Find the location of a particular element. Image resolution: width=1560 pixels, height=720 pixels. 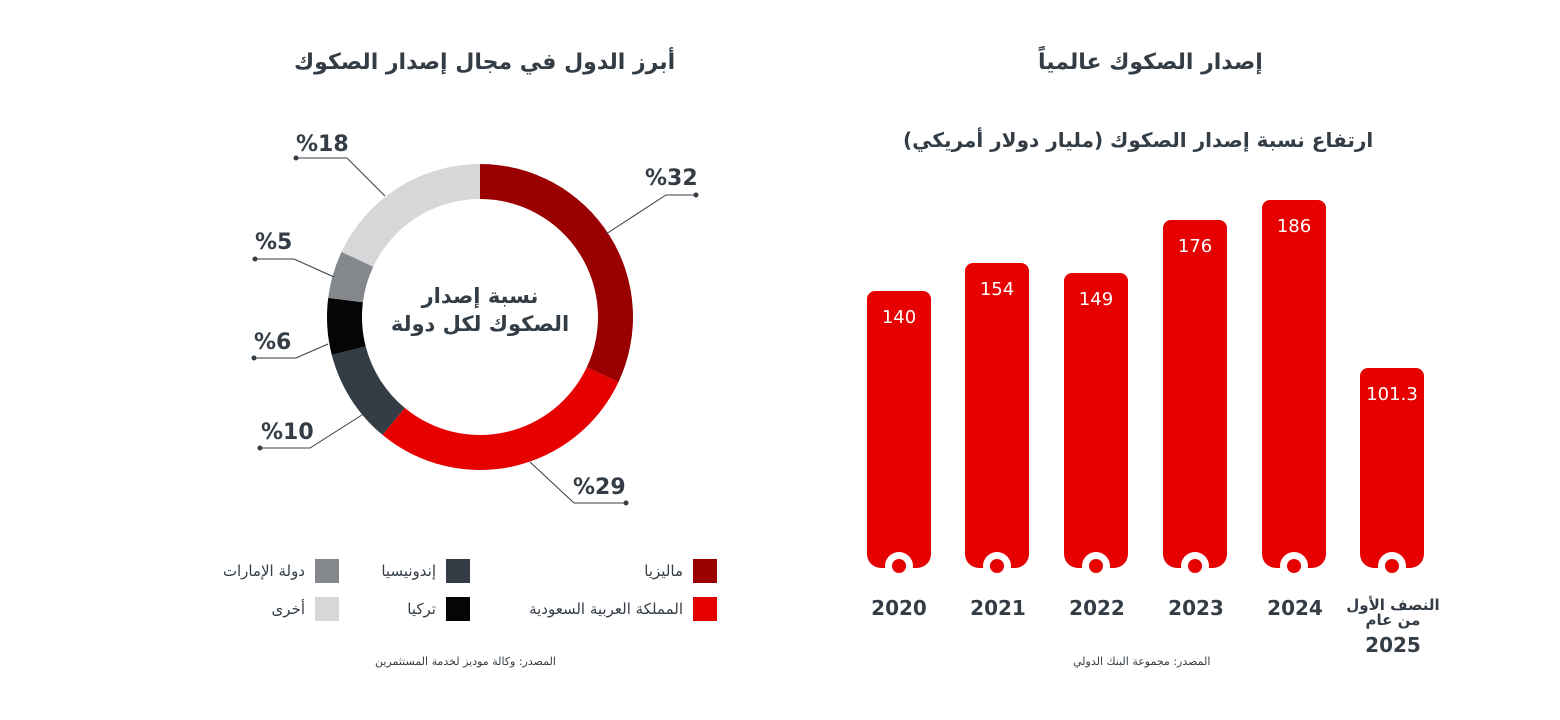

year-label-2022: 2022 is located at coordinates (1097, 608).